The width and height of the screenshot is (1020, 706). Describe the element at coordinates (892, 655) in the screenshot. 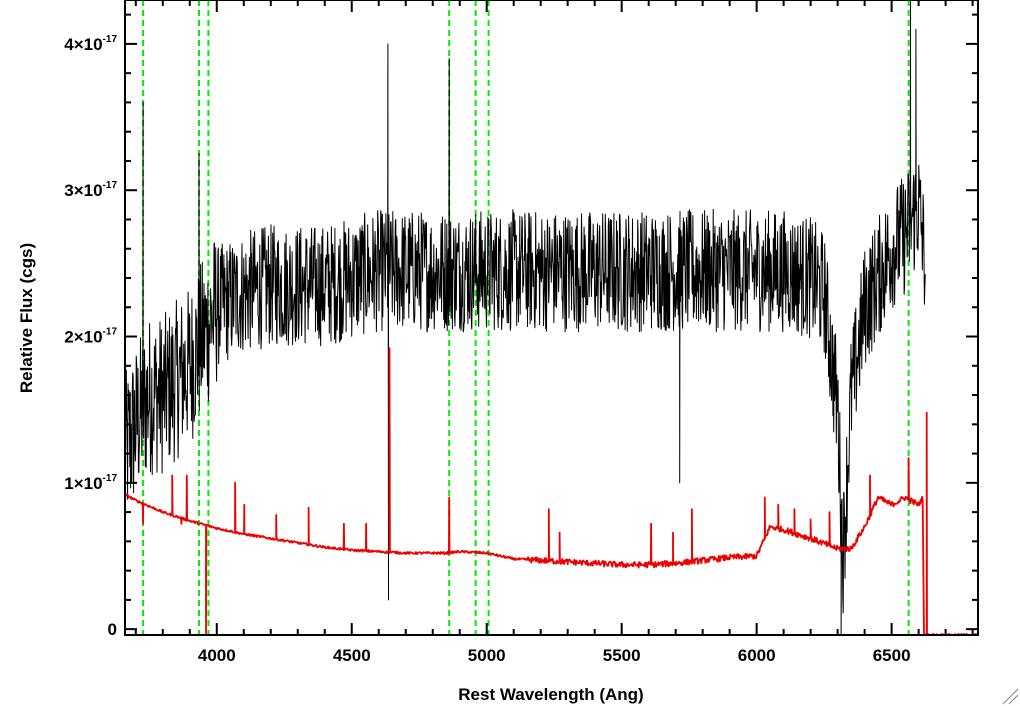

I see `x-tick-label: 6500` at that location.